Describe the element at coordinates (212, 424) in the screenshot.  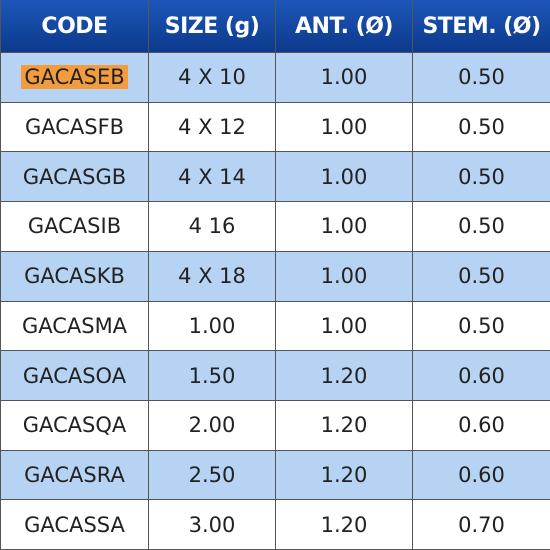
I see `table-cell: 2.00` at that location.